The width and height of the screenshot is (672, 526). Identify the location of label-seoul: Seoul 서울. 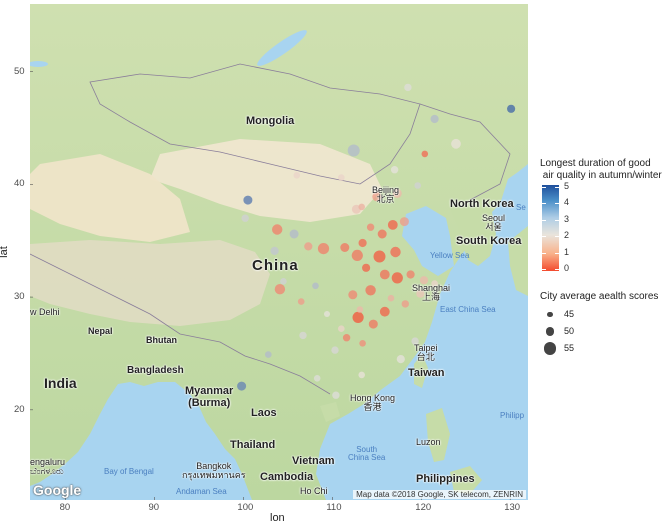
(494, 223).